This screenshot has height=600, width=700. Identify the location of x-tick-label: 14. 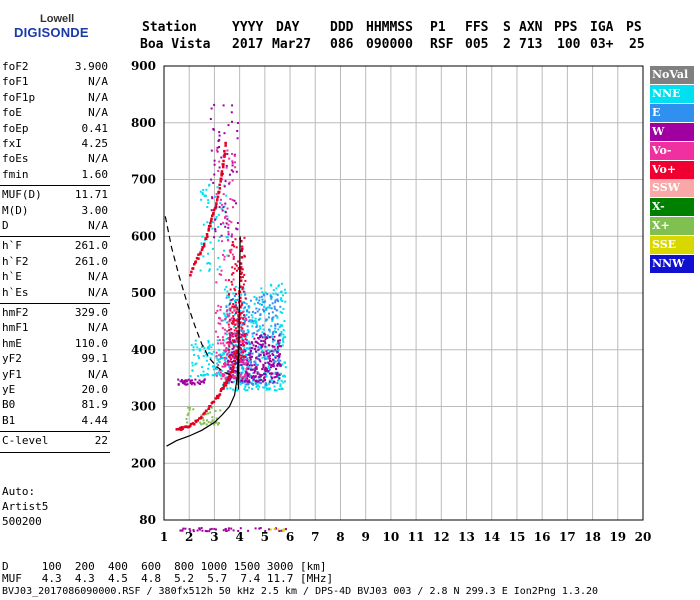
(491, 537).